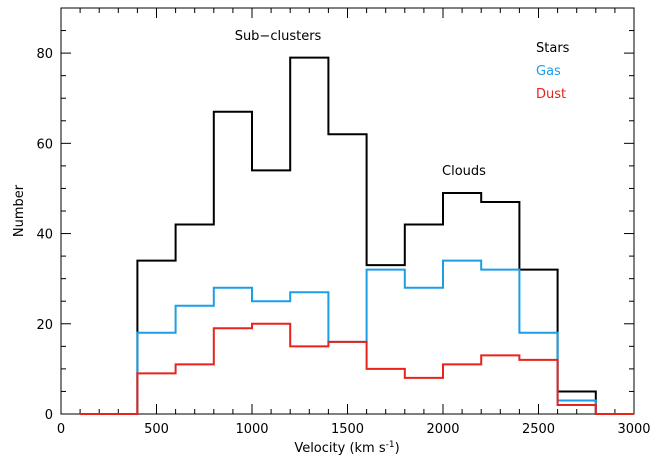  What do you see at coordinates (44, 54) in the screenshot?
I see `y-tick-label: 80` at bounding box center [44, 54].